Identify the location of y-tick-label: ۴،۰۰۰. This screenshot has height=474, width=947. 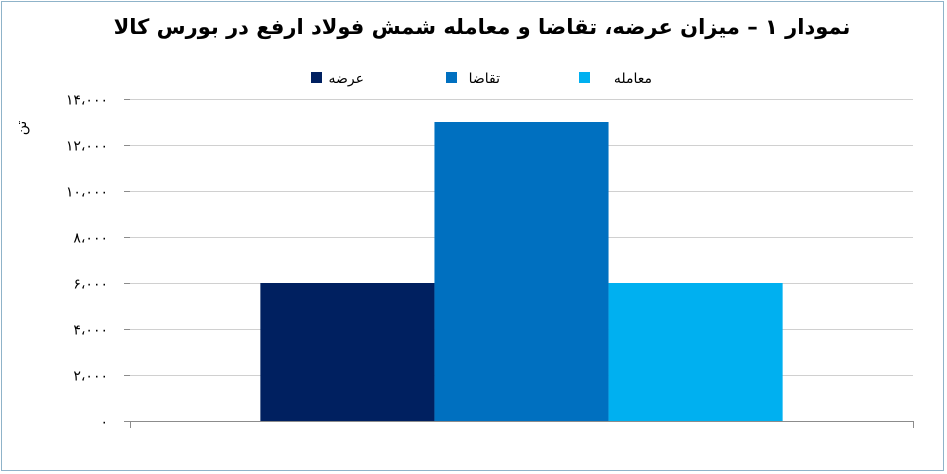
(90, 331).